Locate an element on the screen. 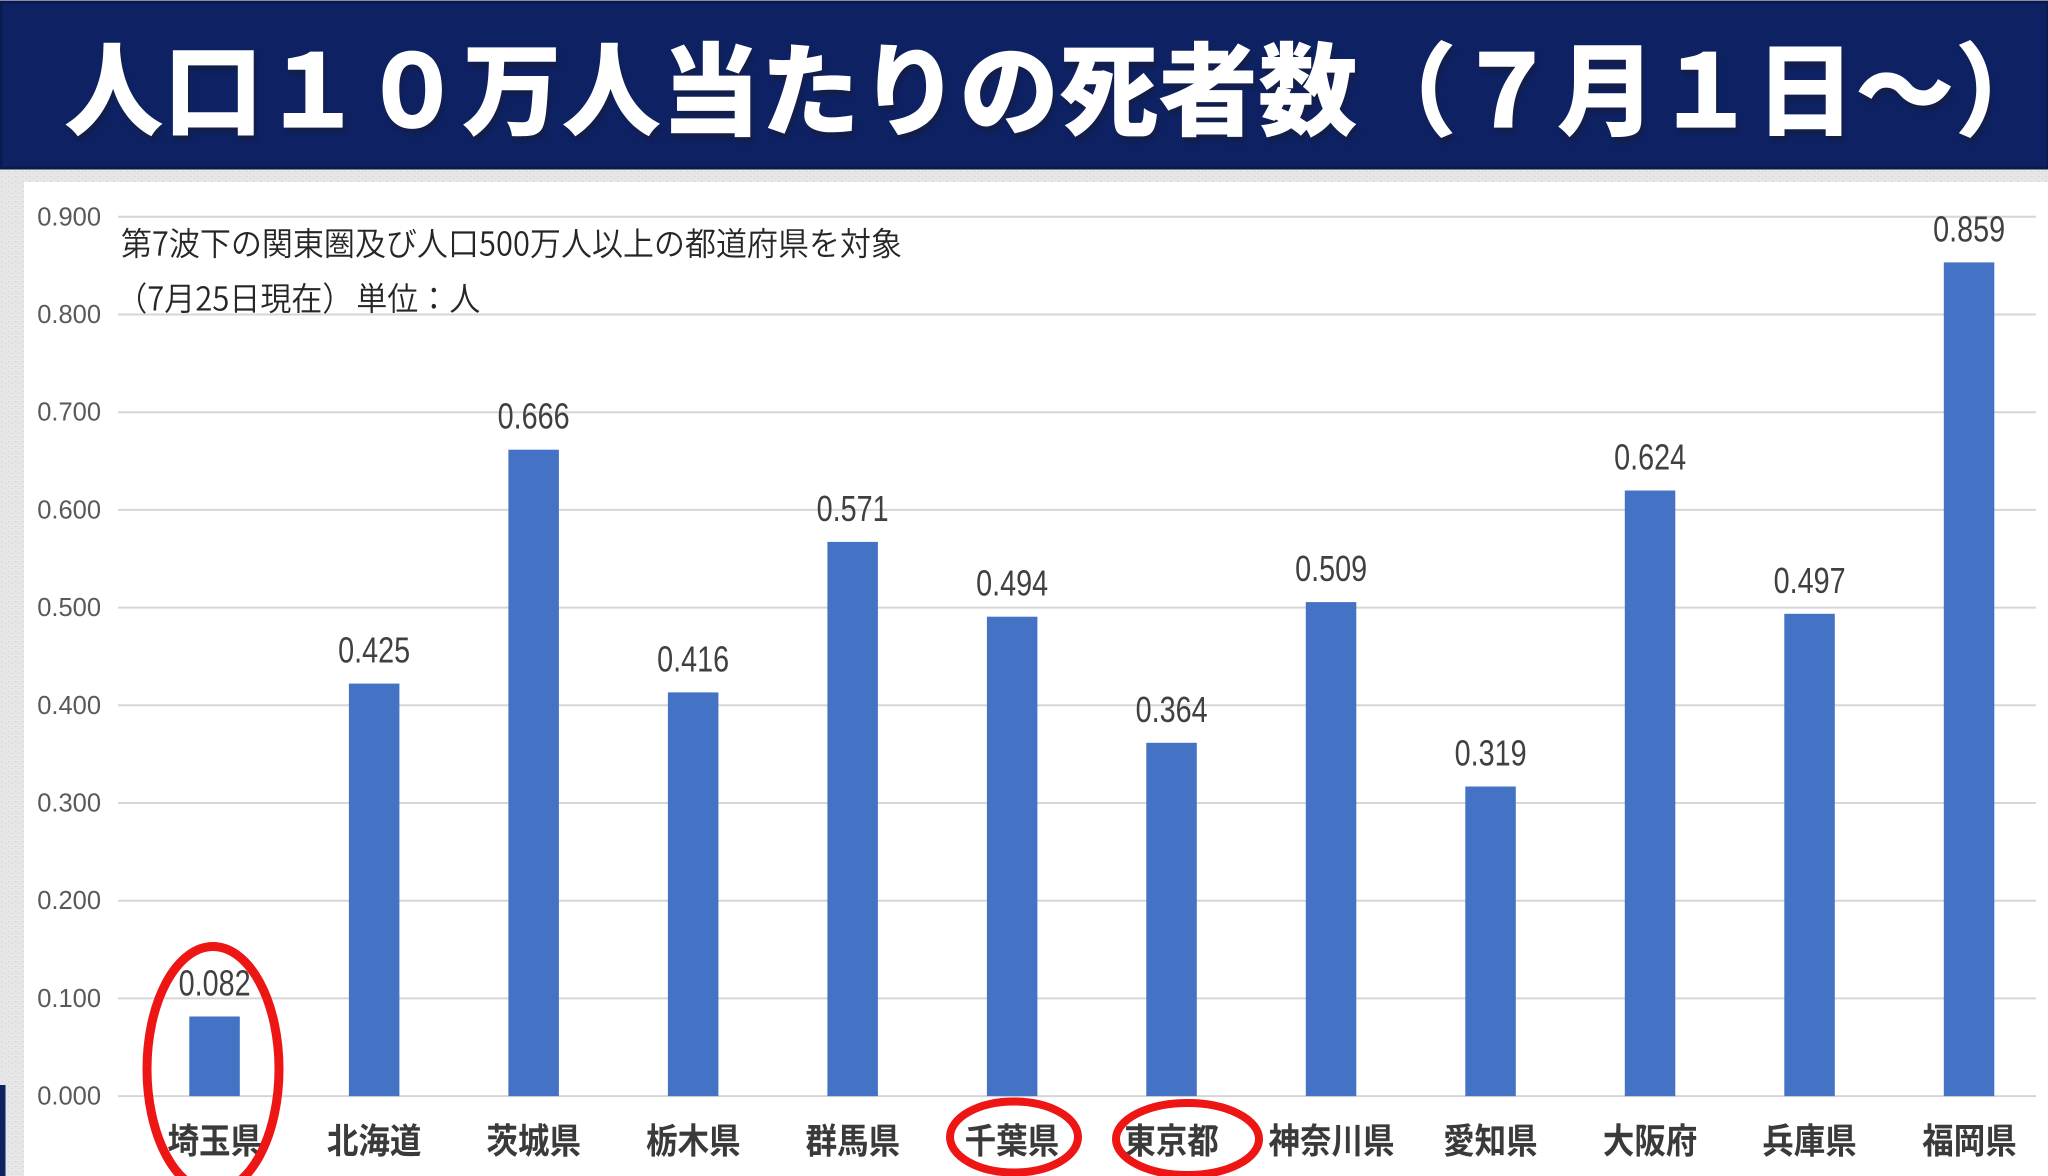 This screenshot has height=1176, width=2048. svg-text: 0.800 is located at coordinates (69, 315).